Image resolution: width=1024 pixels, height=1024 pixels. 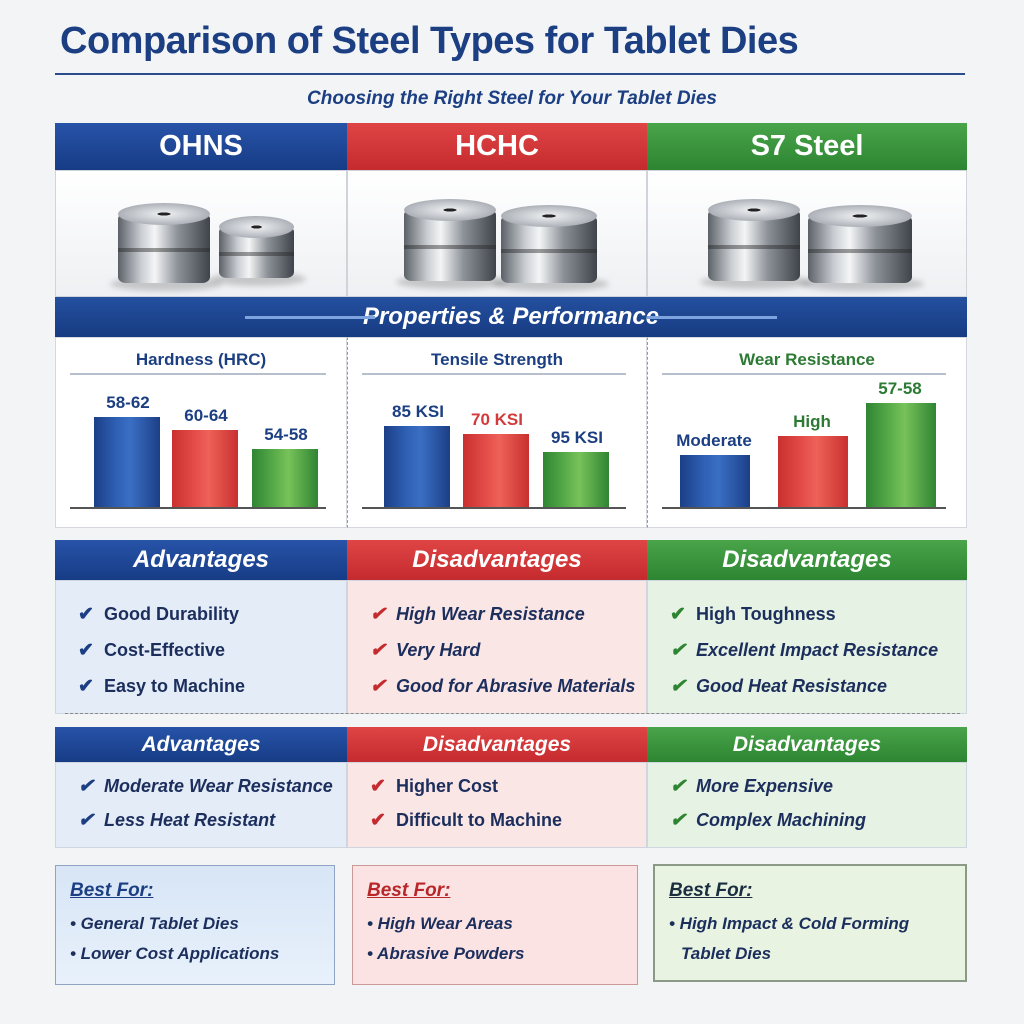 I want to click on list-item: ✔ Moderate Wear Resistance, so click(x=205, y=786).